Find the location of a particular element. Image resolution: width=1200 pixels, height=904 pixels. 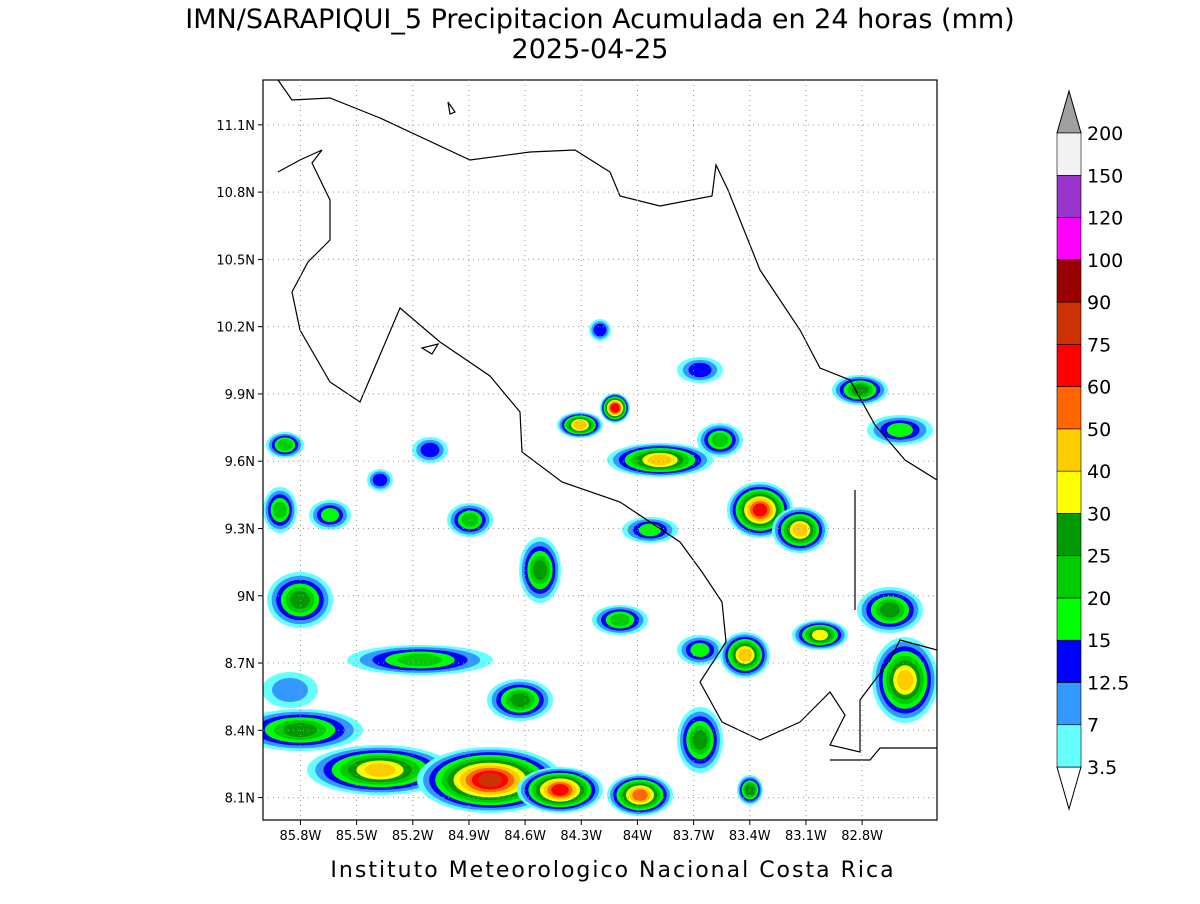

x-tick-label: 83.4W is located at coordinates (750, 836).